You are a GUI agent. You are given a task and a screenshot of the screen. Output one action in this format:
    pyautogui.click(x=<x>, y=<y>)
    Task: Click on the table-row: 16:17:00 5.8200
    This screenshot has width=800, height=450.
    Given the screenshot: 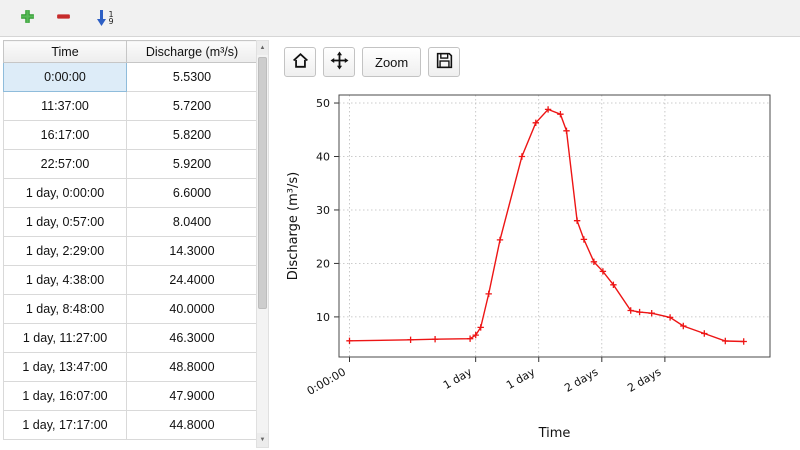 What is the action you would take?
    pyautogui.click(x=130, y=135)
    